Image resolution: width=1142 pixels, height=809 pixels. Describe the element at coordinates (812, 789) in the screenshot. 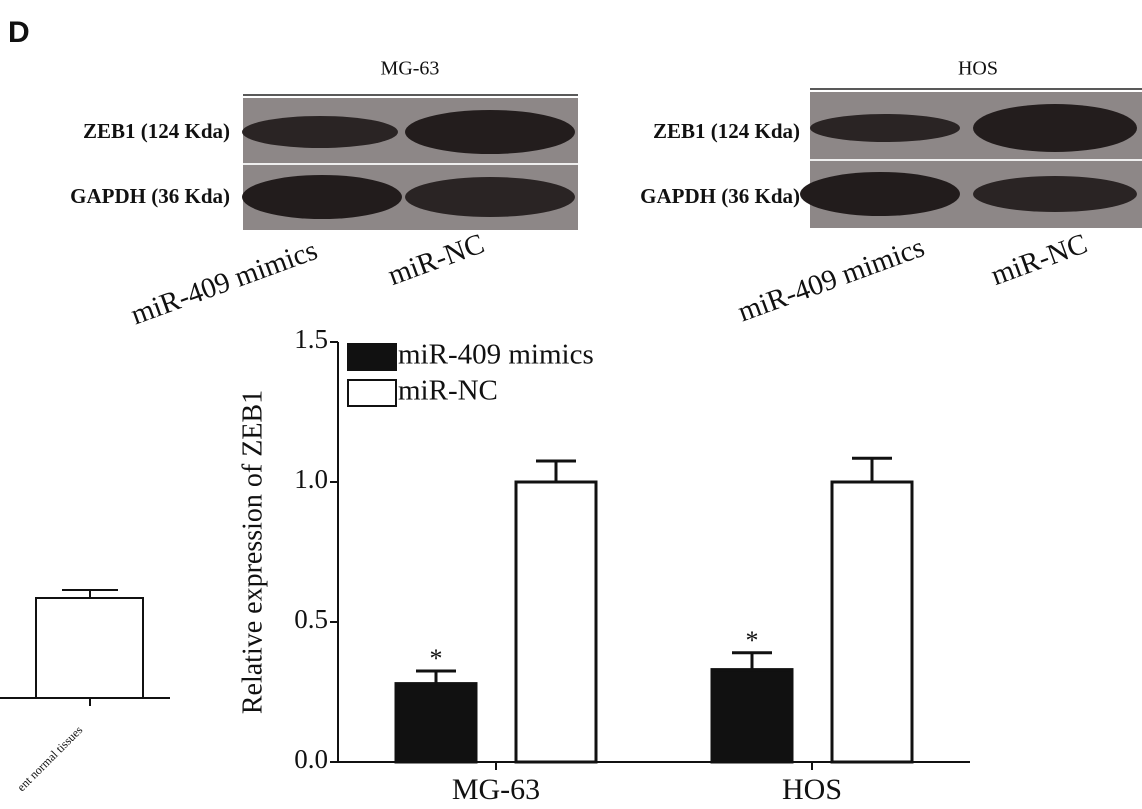

I see `x-tick-label: HOS` at that location.